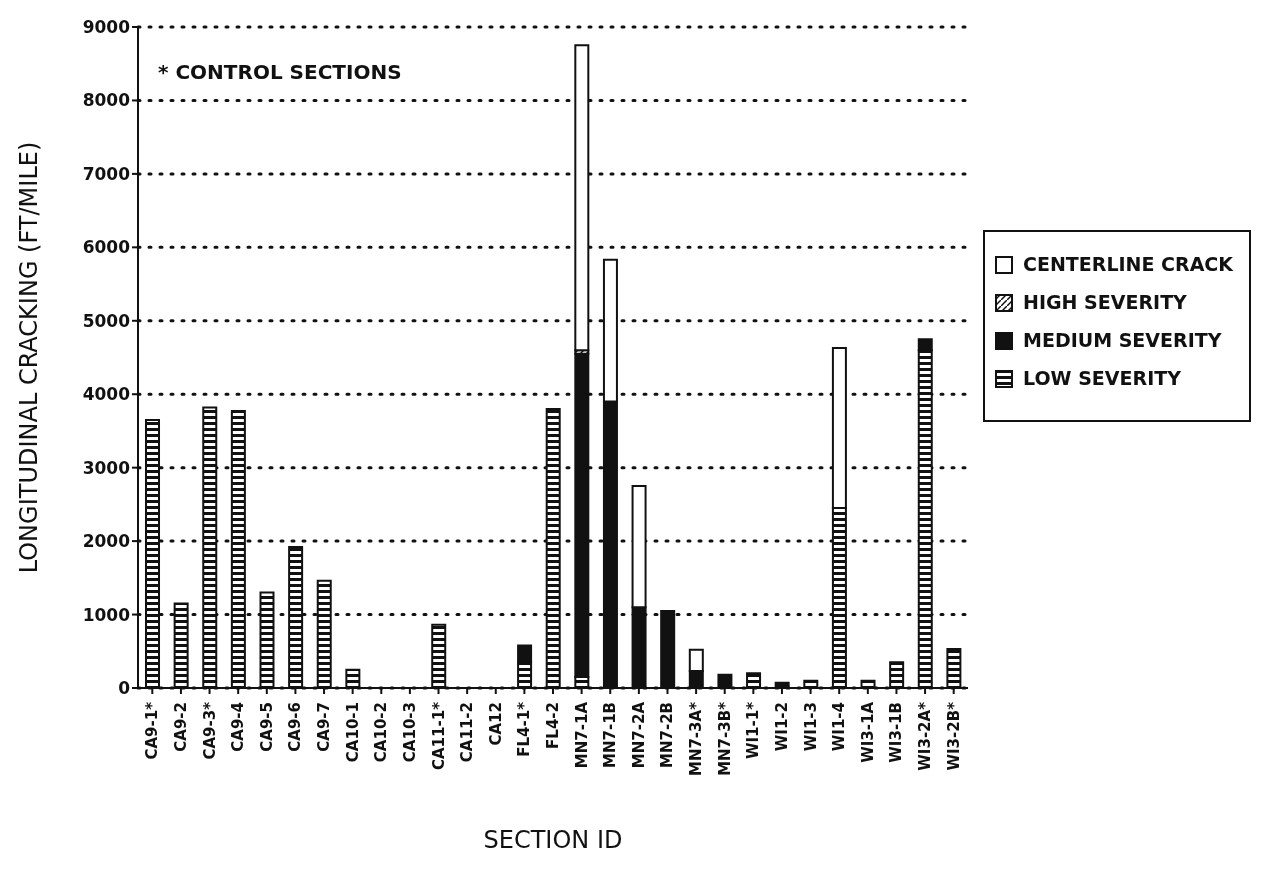  Describe the element at coordinates (495, 724) in the screenshot. I see `x-tick-label: CA12` at that location.